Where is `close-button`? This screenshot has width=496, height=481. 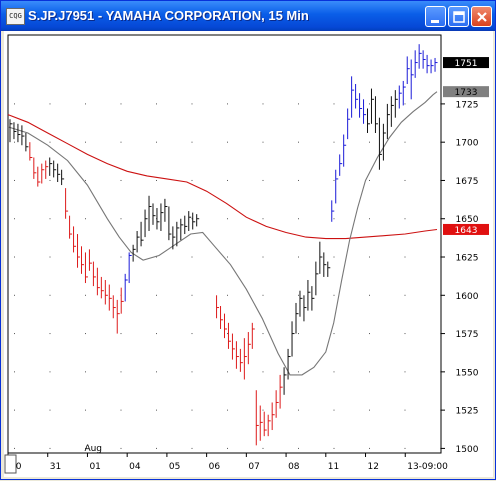 close-button is located at coordinates (481, 16).